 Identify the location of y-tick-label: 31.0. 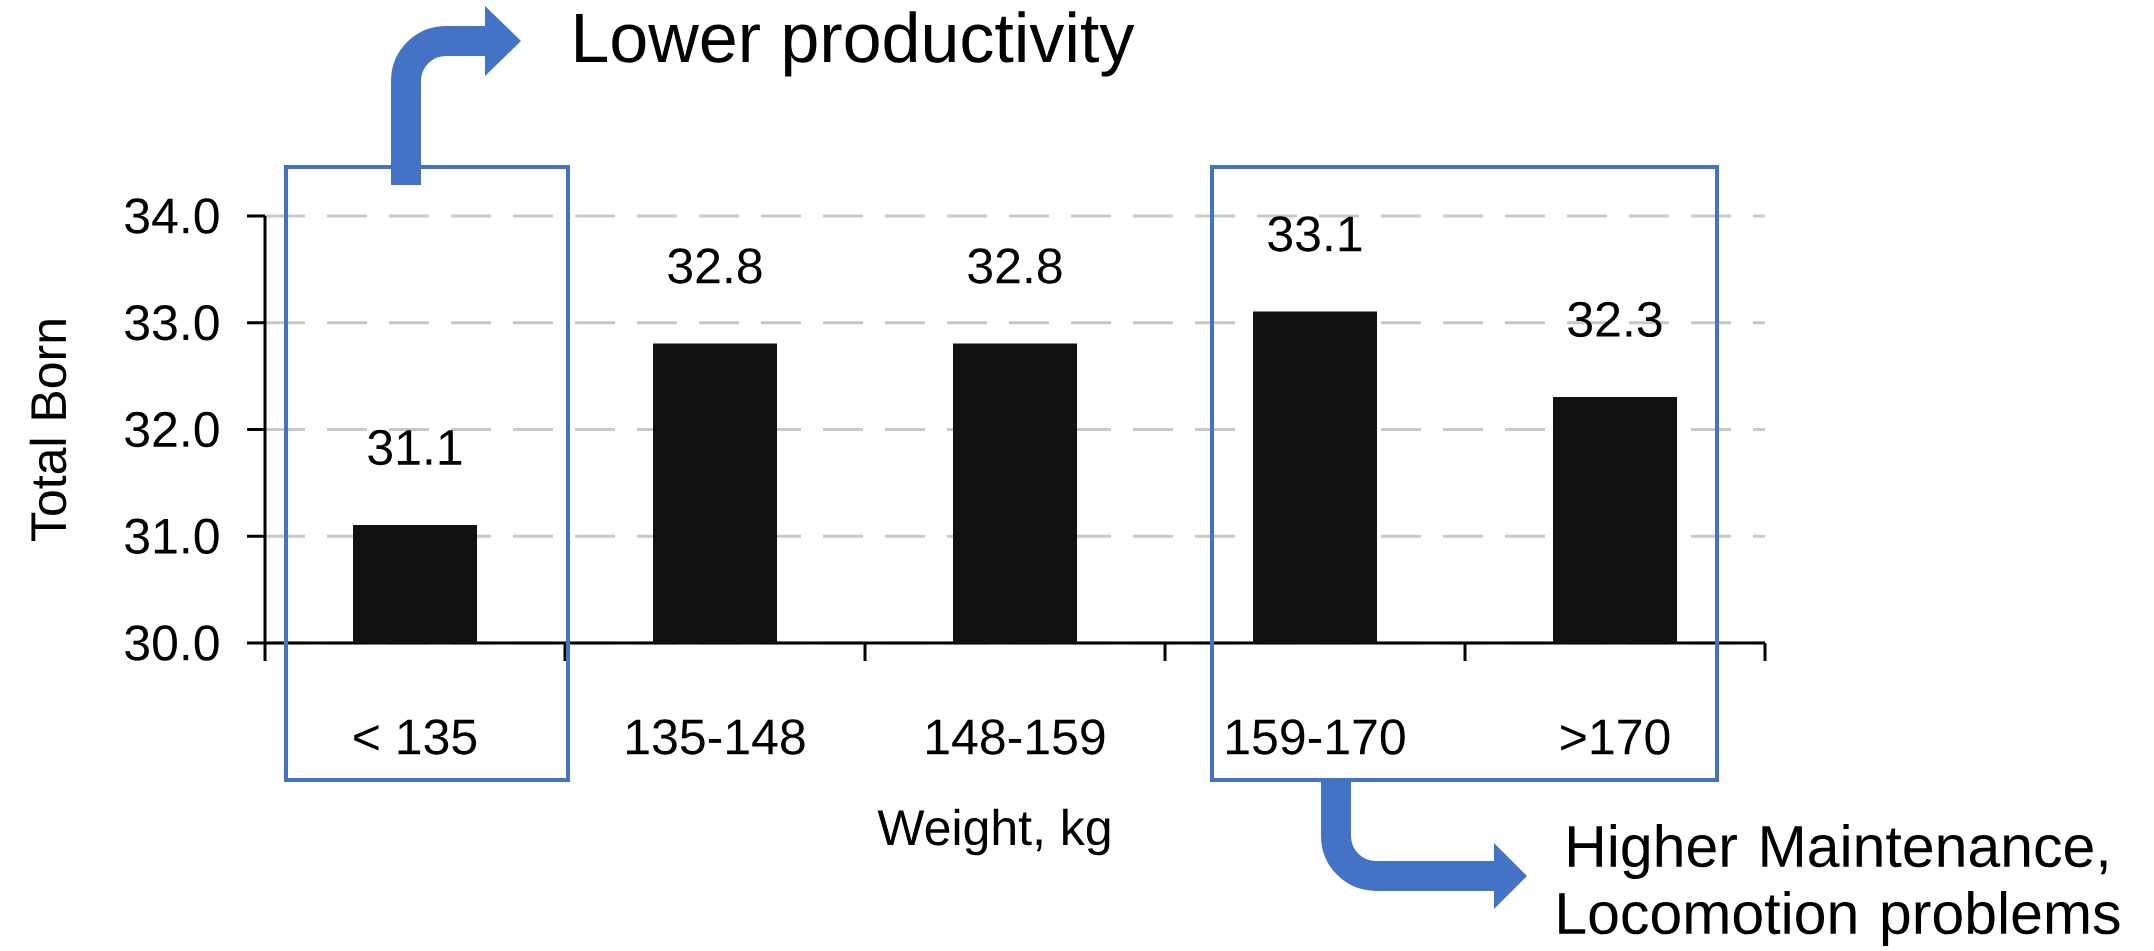
(172, 536).